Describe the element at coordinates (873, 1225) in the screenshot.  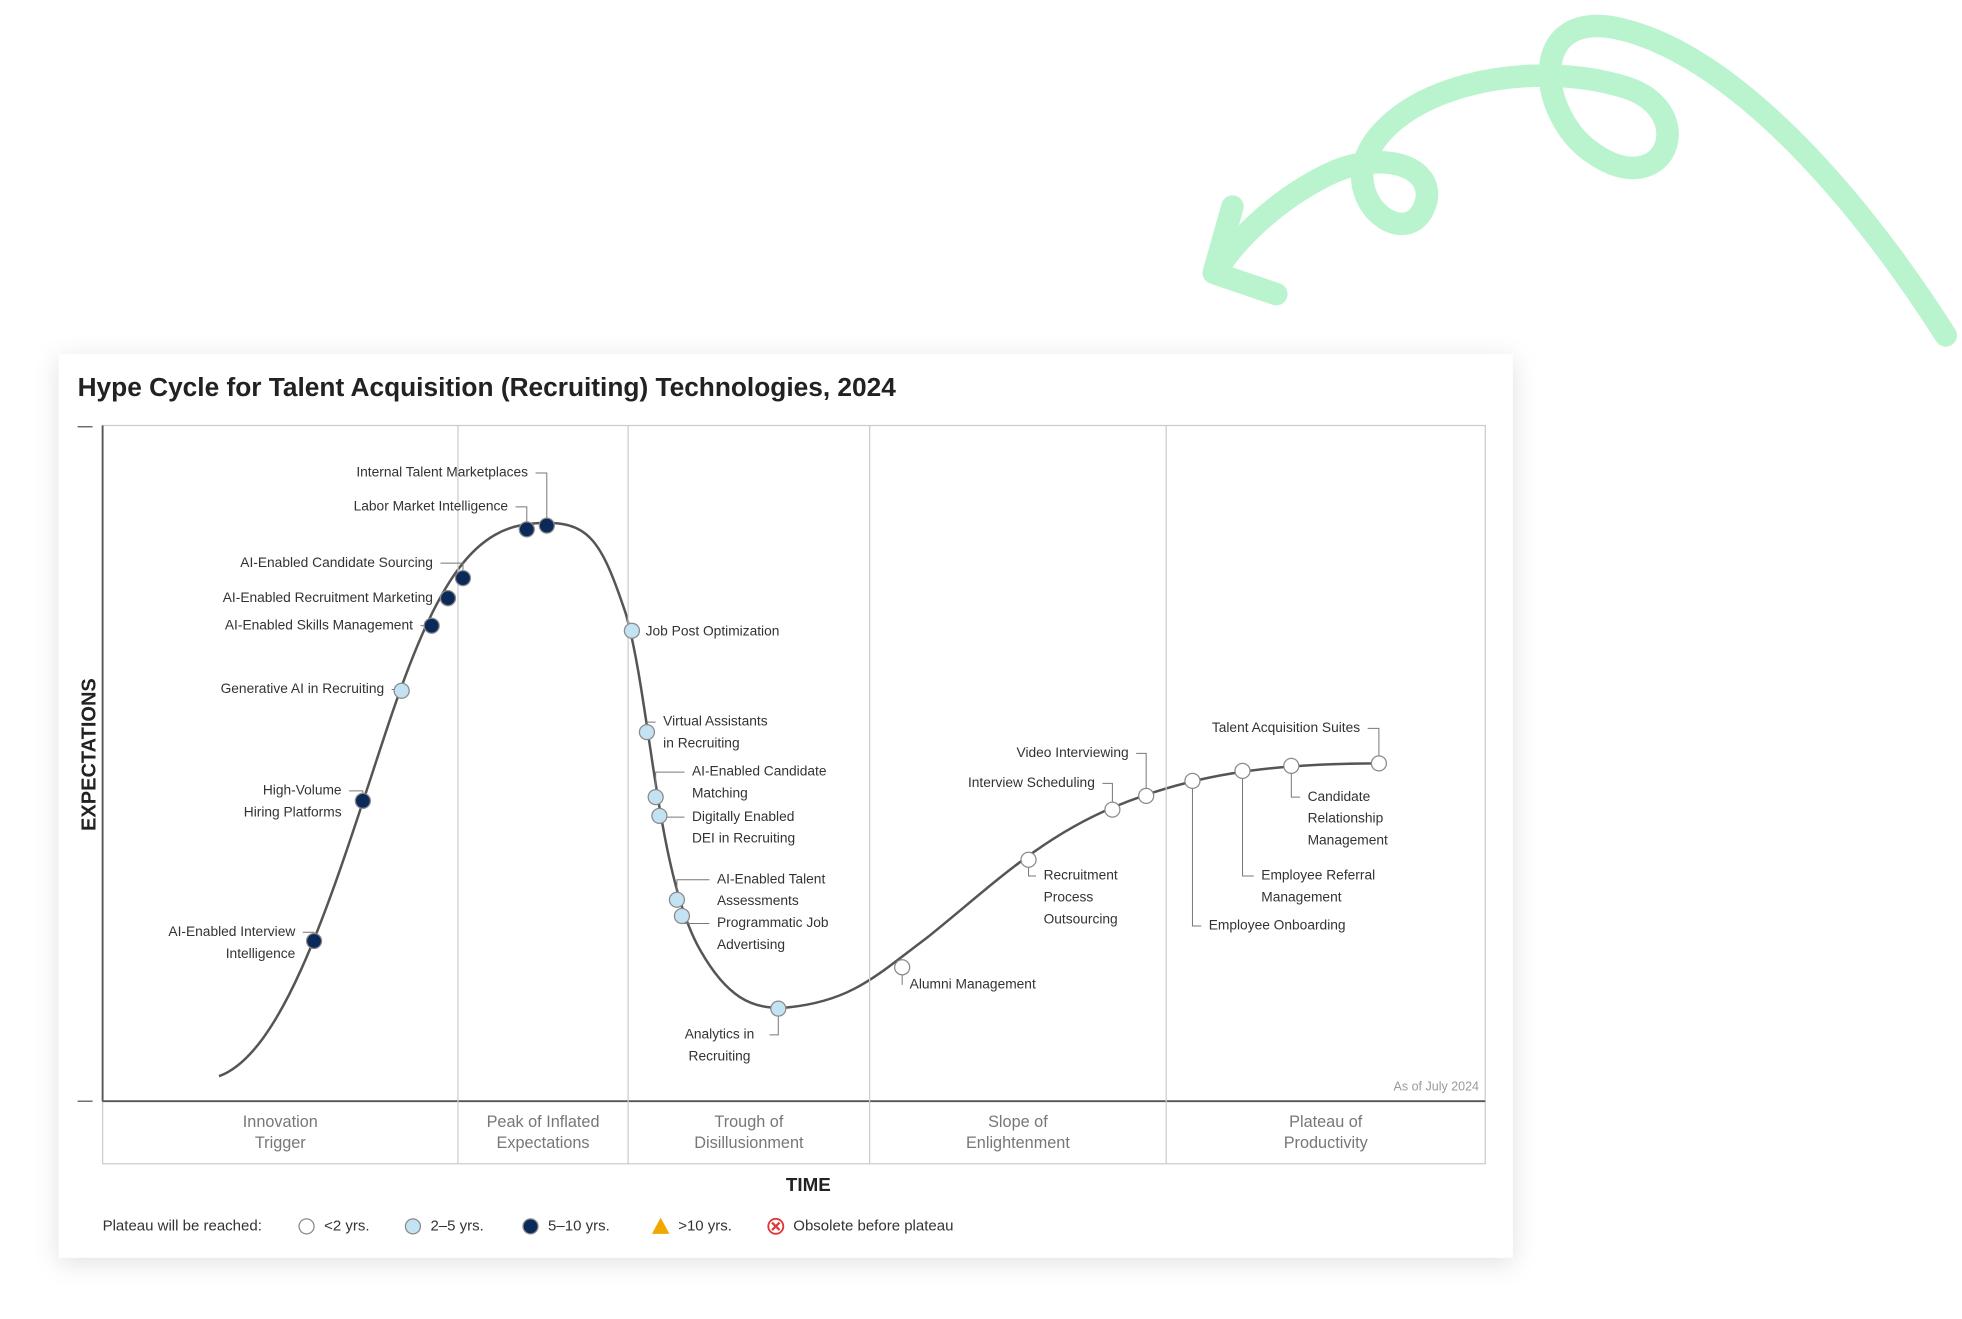
I see `legend-label: Obsolete before plateau` at that location.